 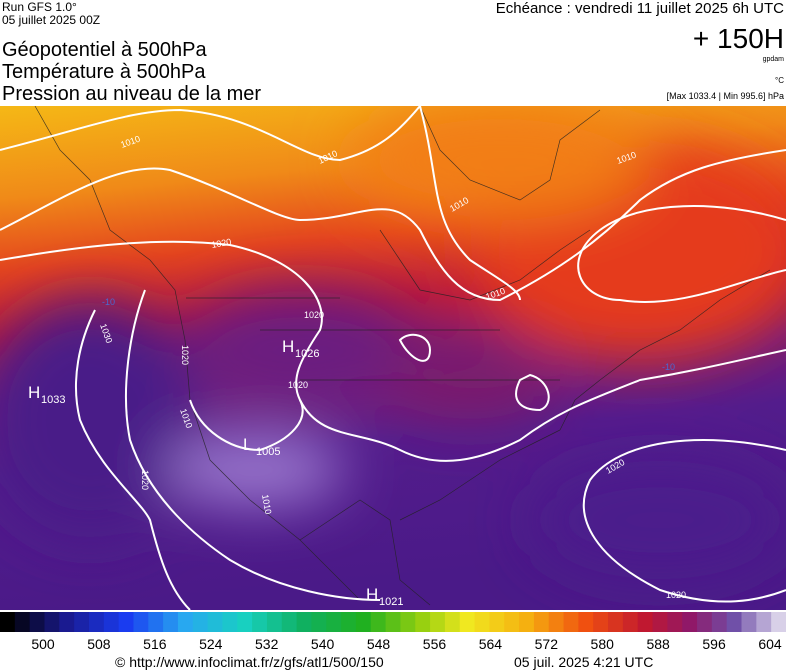 What do you see at coordinates (725, 96) in the screenshot?
I see `extremes: [Max 1033.4 | Min 995.6] hPa` at bounding box center [725, 96].